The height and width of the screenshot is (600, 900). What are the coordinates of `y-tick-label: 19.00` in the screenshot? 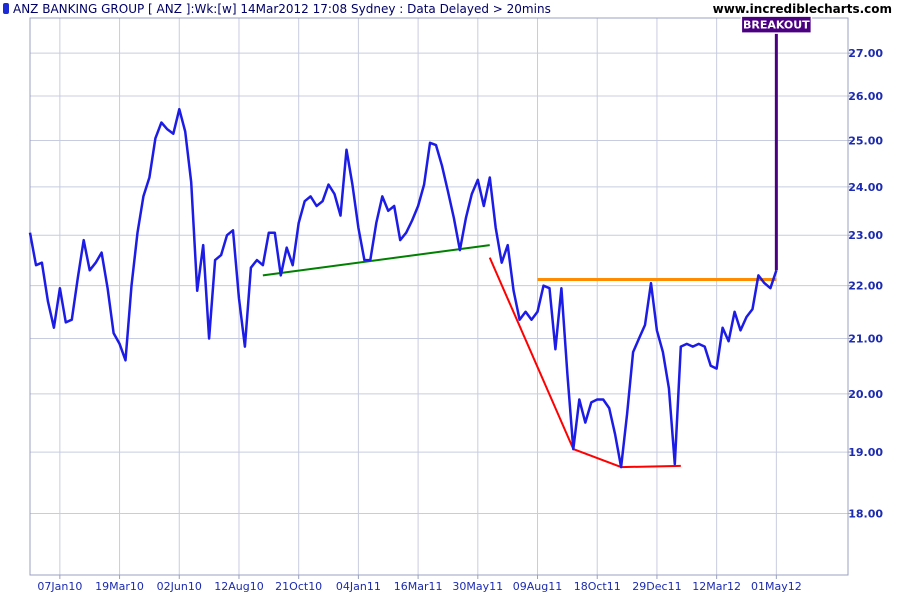 It's located at (865, 452).